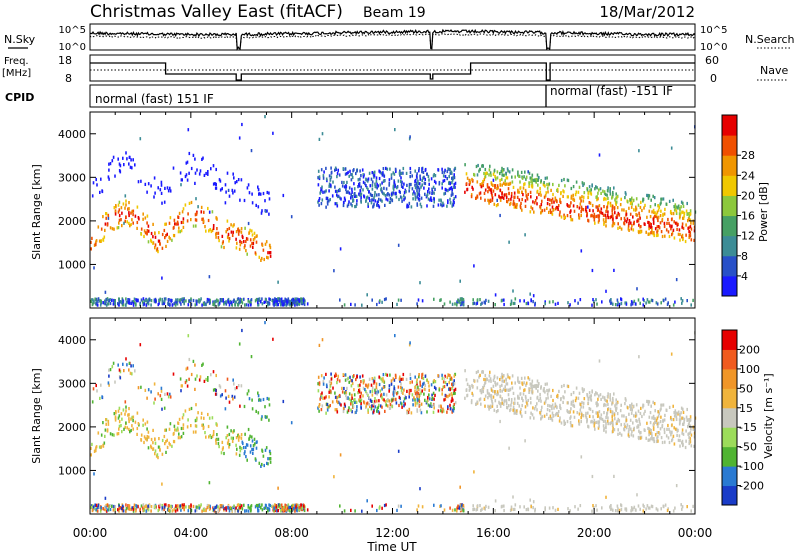 This screenshot has height=554, width=800. Describe the element at coordinates (729, 378) in the screenshot. I see `colorbar-segment` at that location.